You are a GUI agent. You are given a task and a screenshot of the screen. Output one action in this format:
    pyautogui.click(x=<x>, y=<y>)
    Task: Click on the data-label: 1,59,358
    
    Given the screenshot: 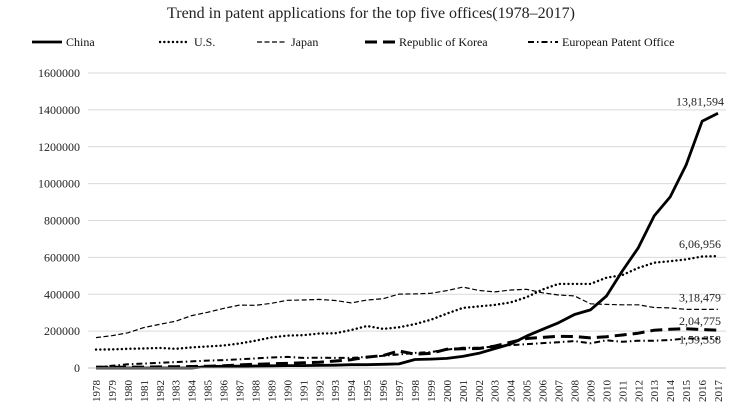 What is the action you would take?
    pyautogui.click(x=700, y=340)
    